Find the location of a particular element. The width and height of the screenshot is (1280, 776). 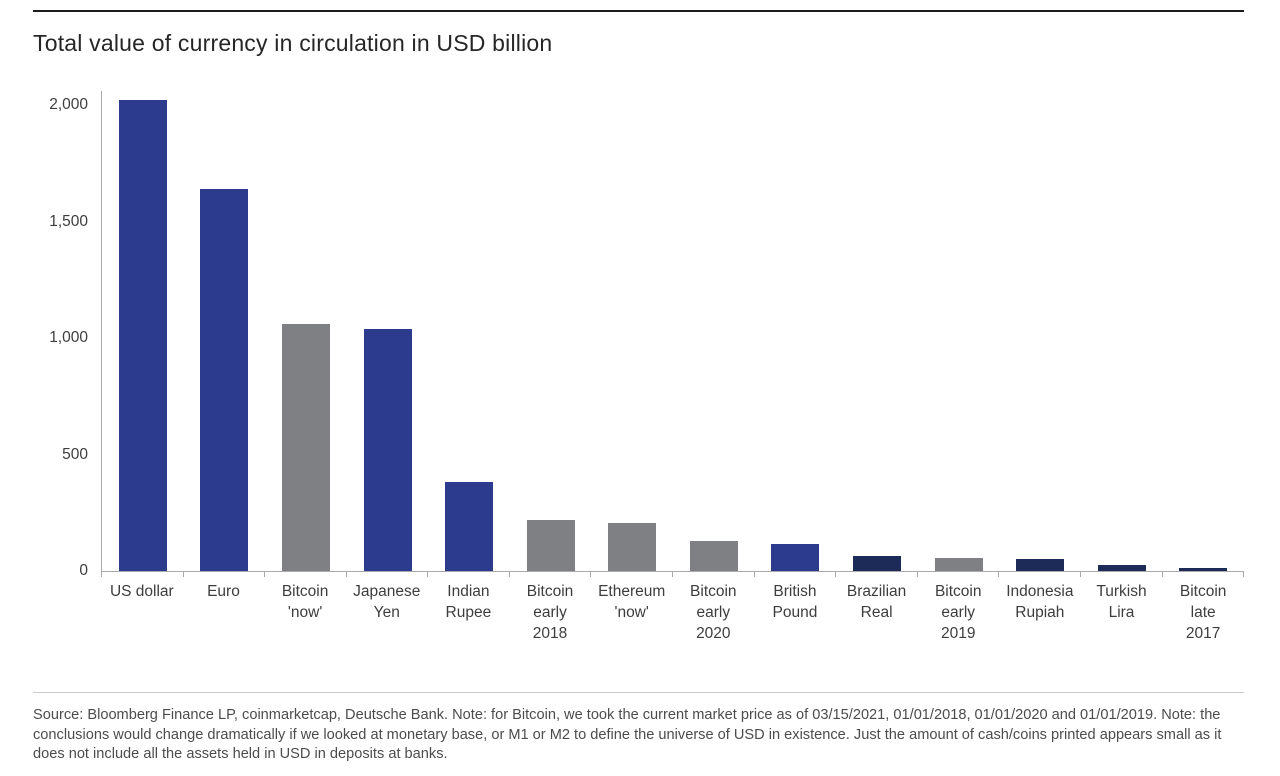

x-axis-label: Bitcoin early 2019 is located at coordinates (958, 612).